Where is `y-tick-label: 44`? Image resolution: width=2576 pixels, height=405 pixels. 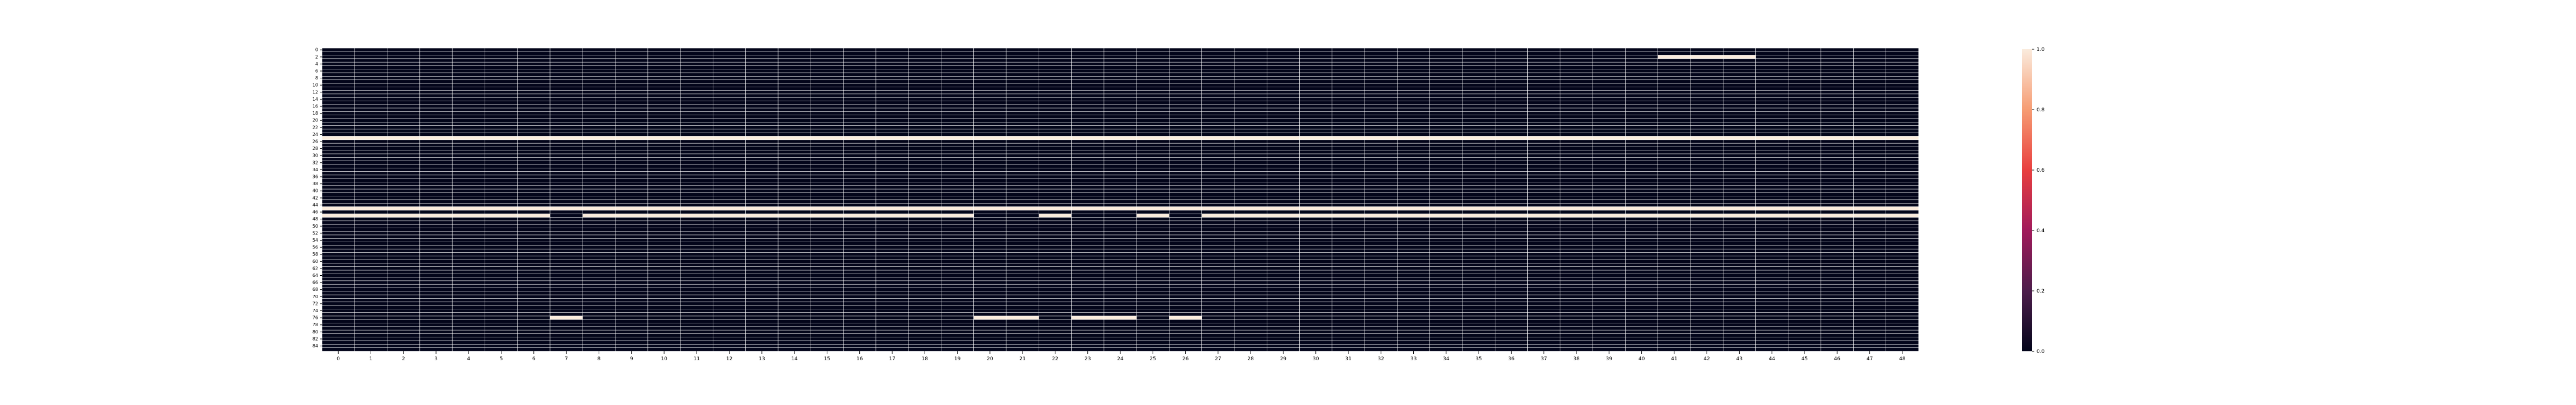
y-tick-label: 44 is located at coordinates (315, 205).